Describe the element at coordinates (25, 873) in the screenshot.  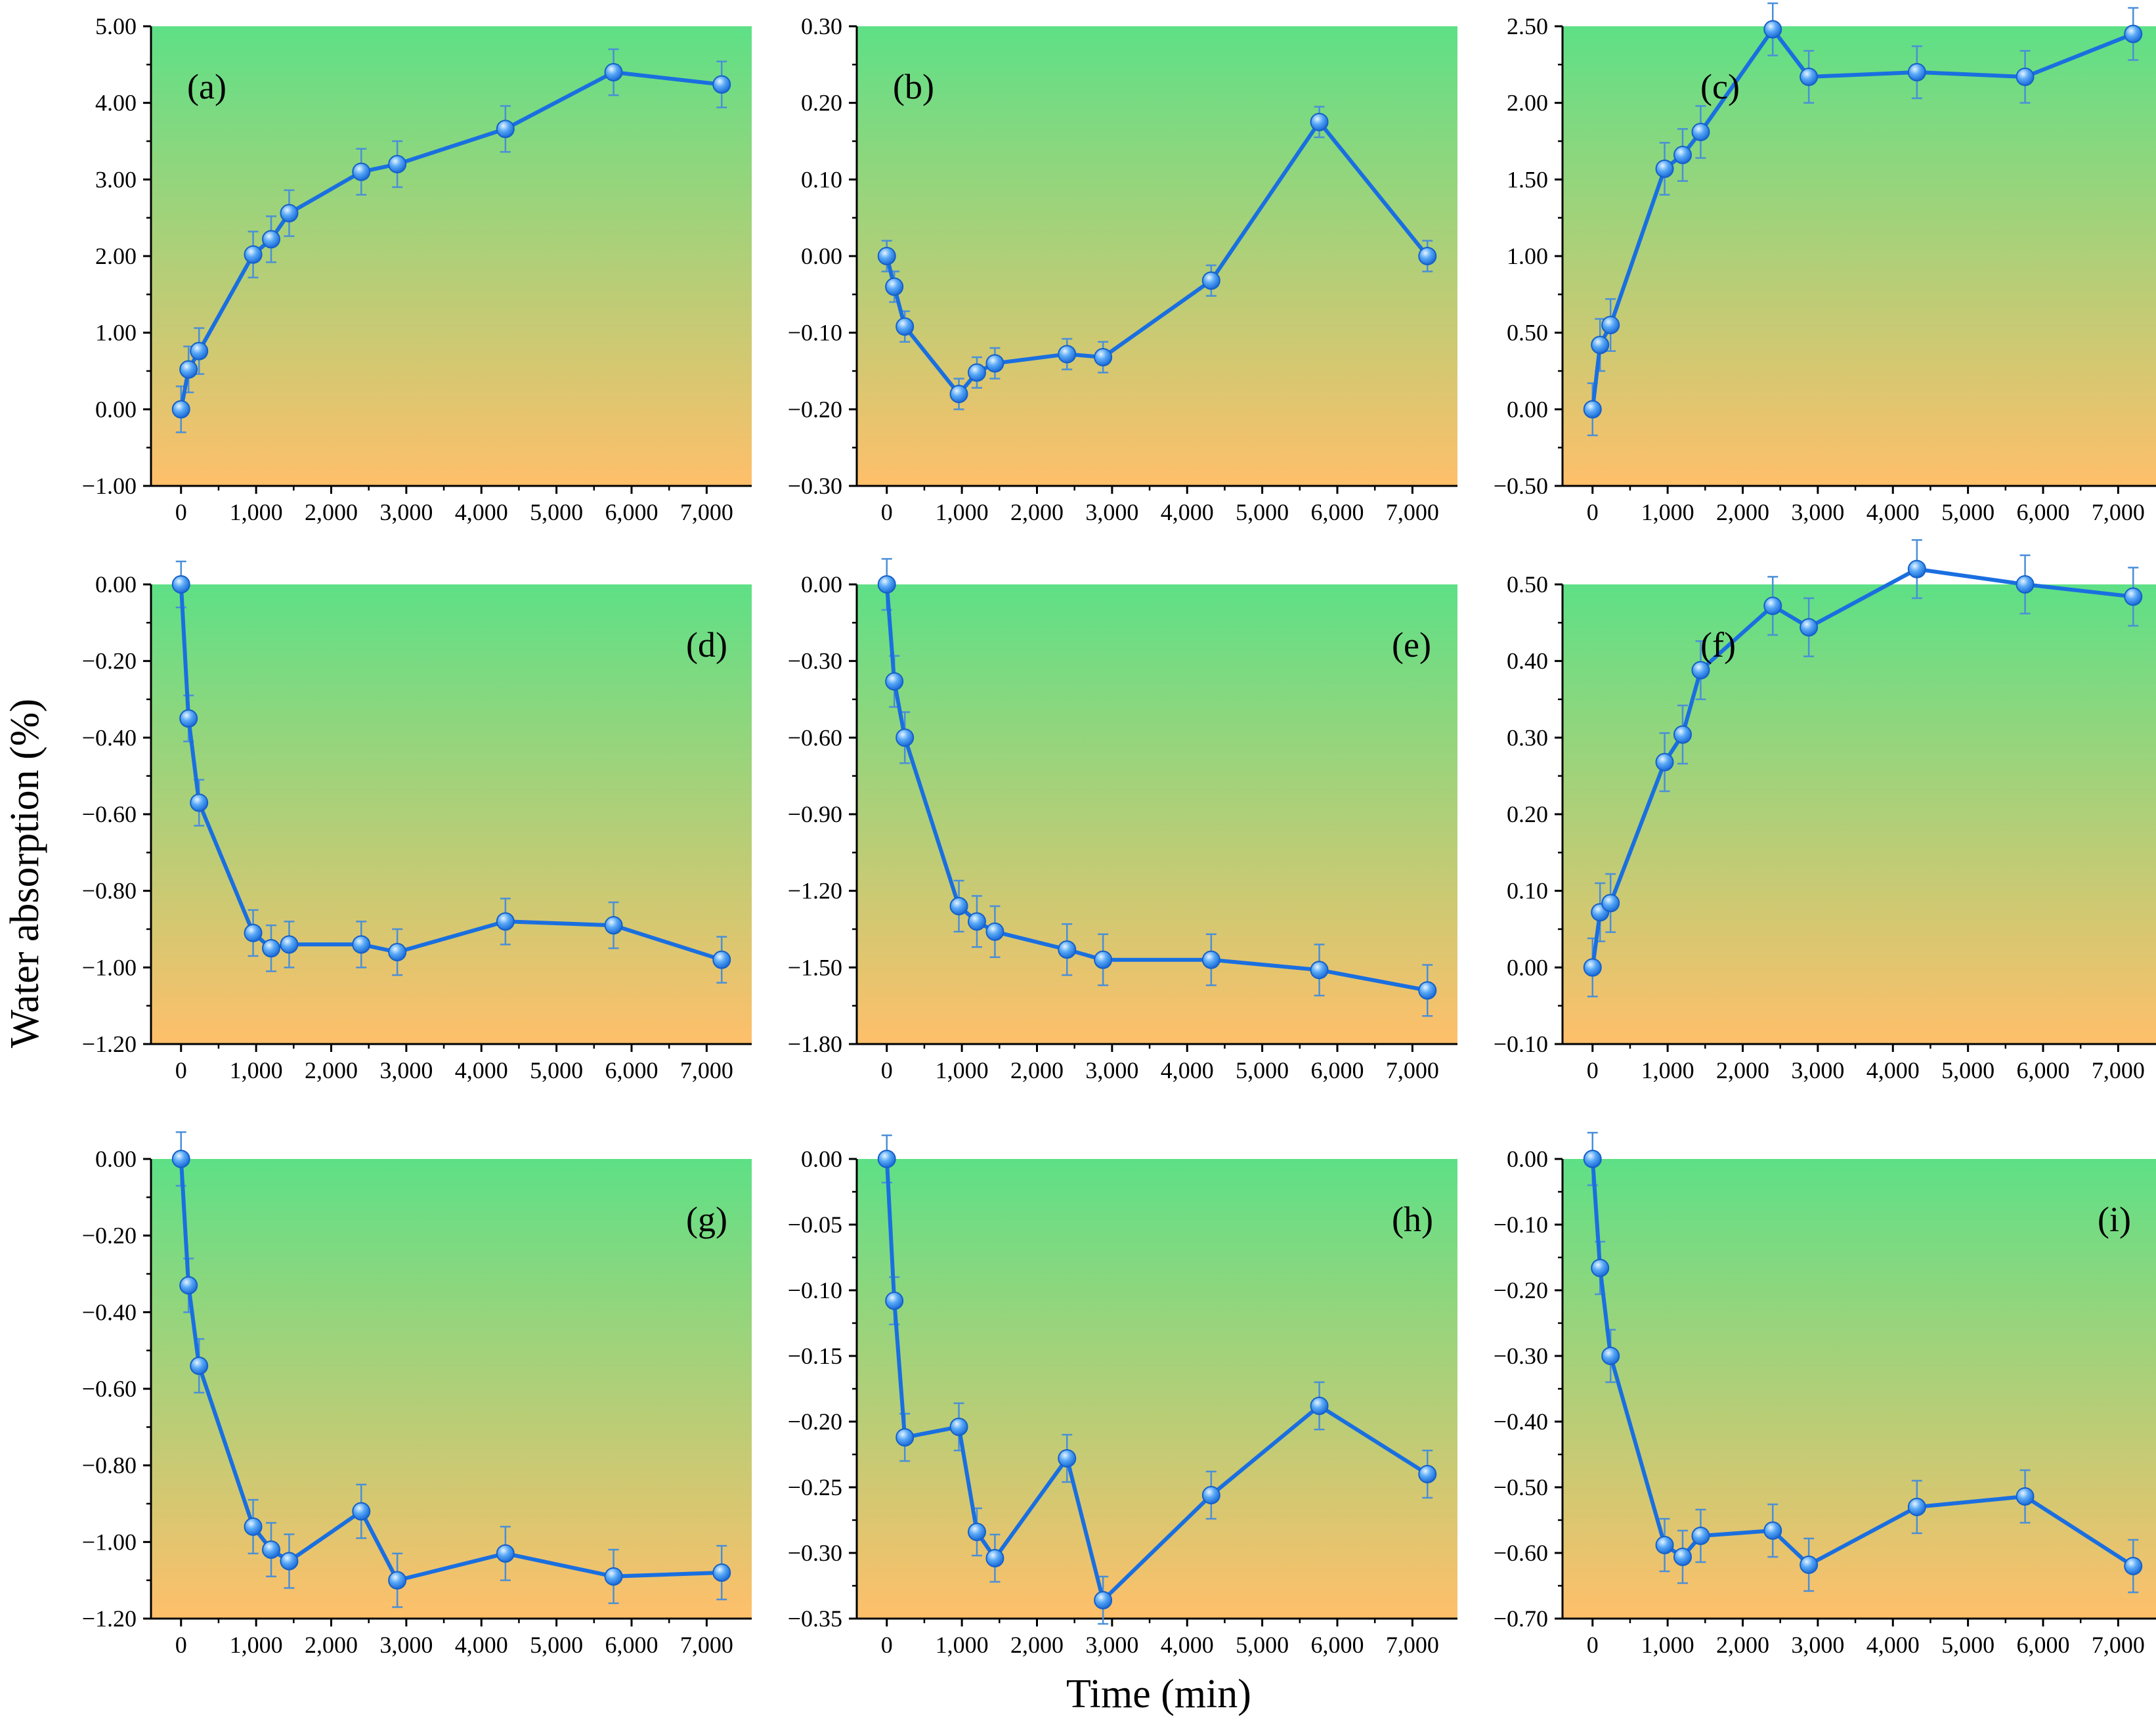
I see `y-axis-title: Water absorption (%)` at that location.